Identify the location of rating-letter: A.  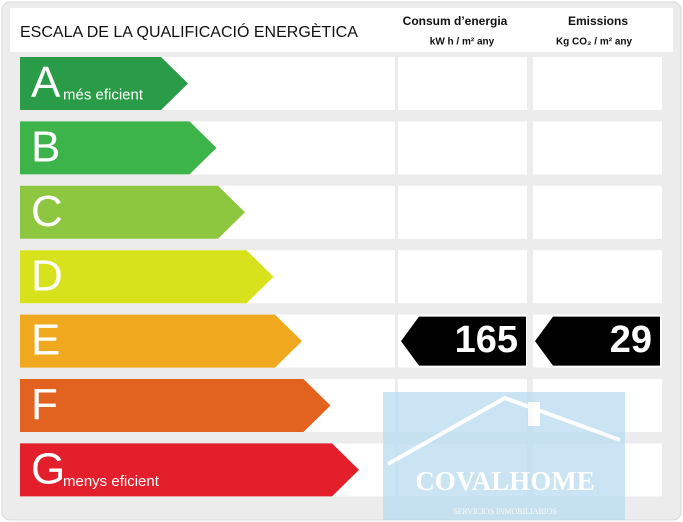
(46, 82).